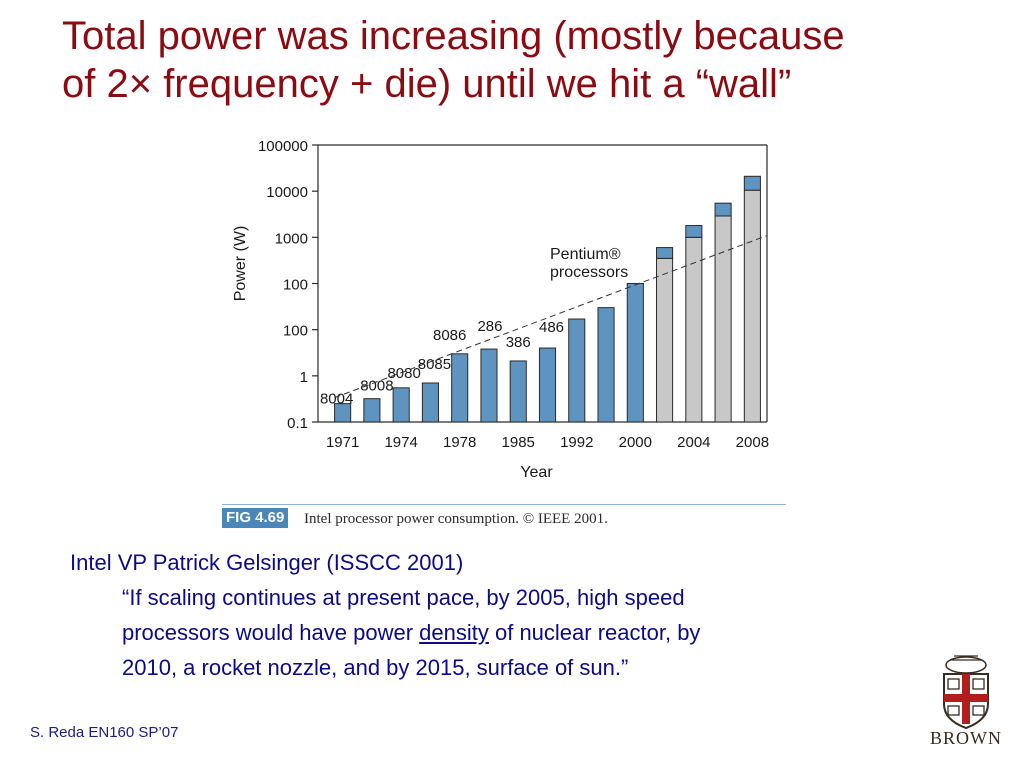 The width and height of the screenshot is (1024, 768). What do you see at coordinates (104, 732) in the screenshot?
I see `footer-text: S. Reda EN160 SP’07` at bounding box center [104, 732].